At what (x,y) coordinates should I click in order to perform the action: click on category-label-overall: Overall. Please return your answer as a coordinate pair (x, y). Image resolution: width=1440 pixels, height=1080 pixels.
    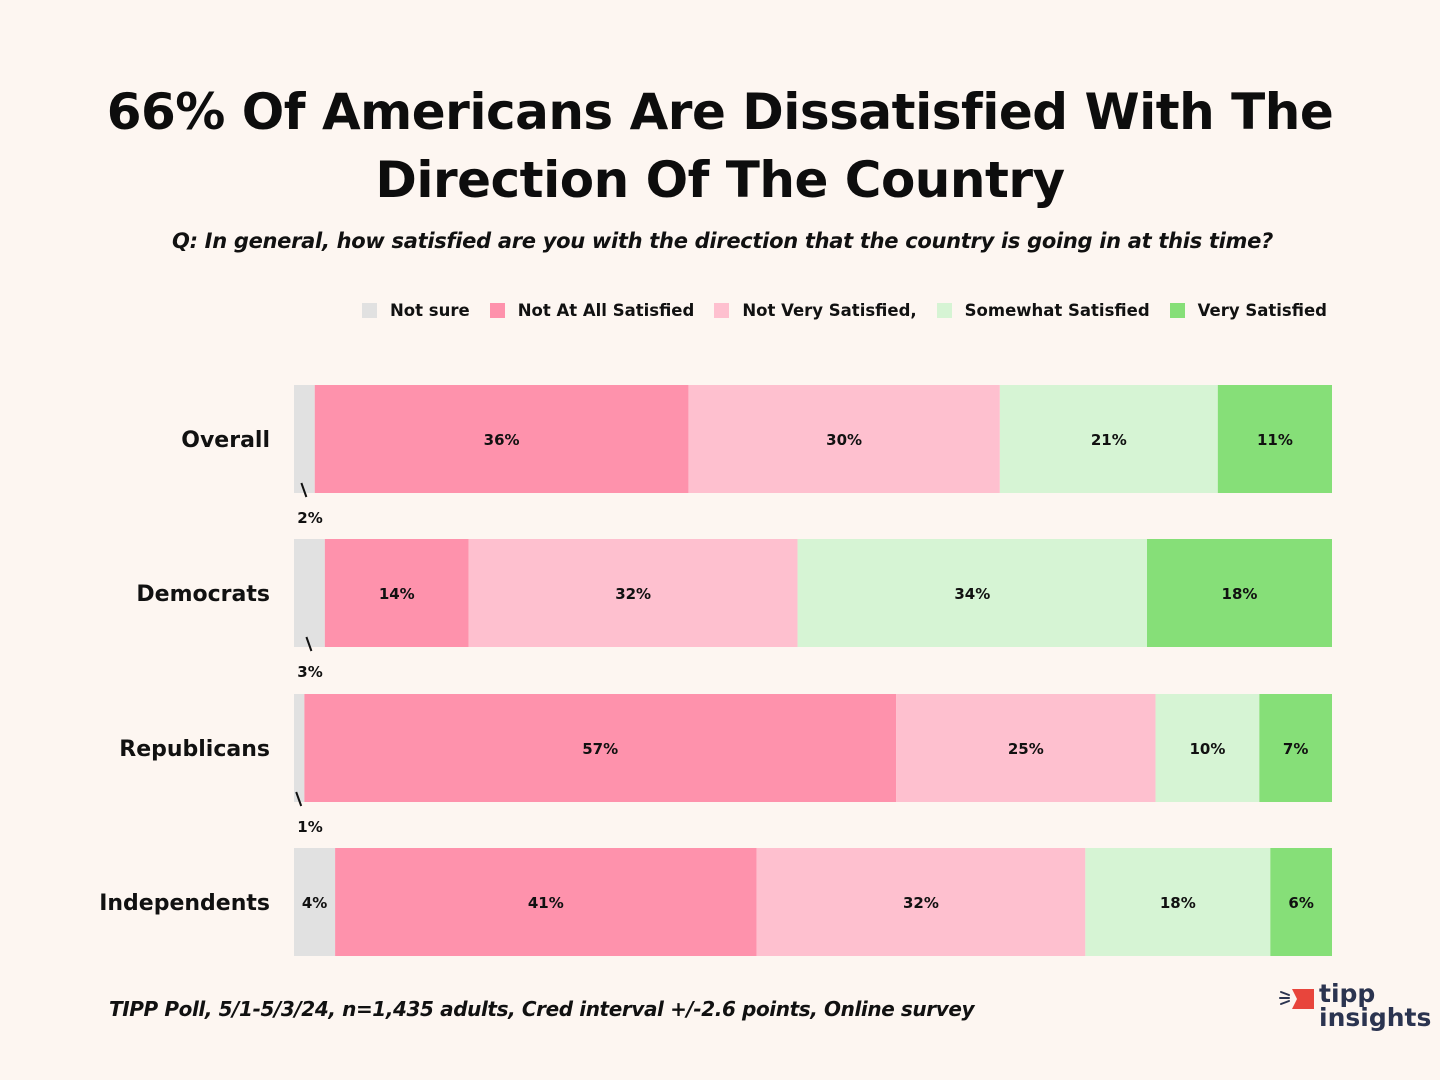
    Looking at the image, I should click on (225, 440).